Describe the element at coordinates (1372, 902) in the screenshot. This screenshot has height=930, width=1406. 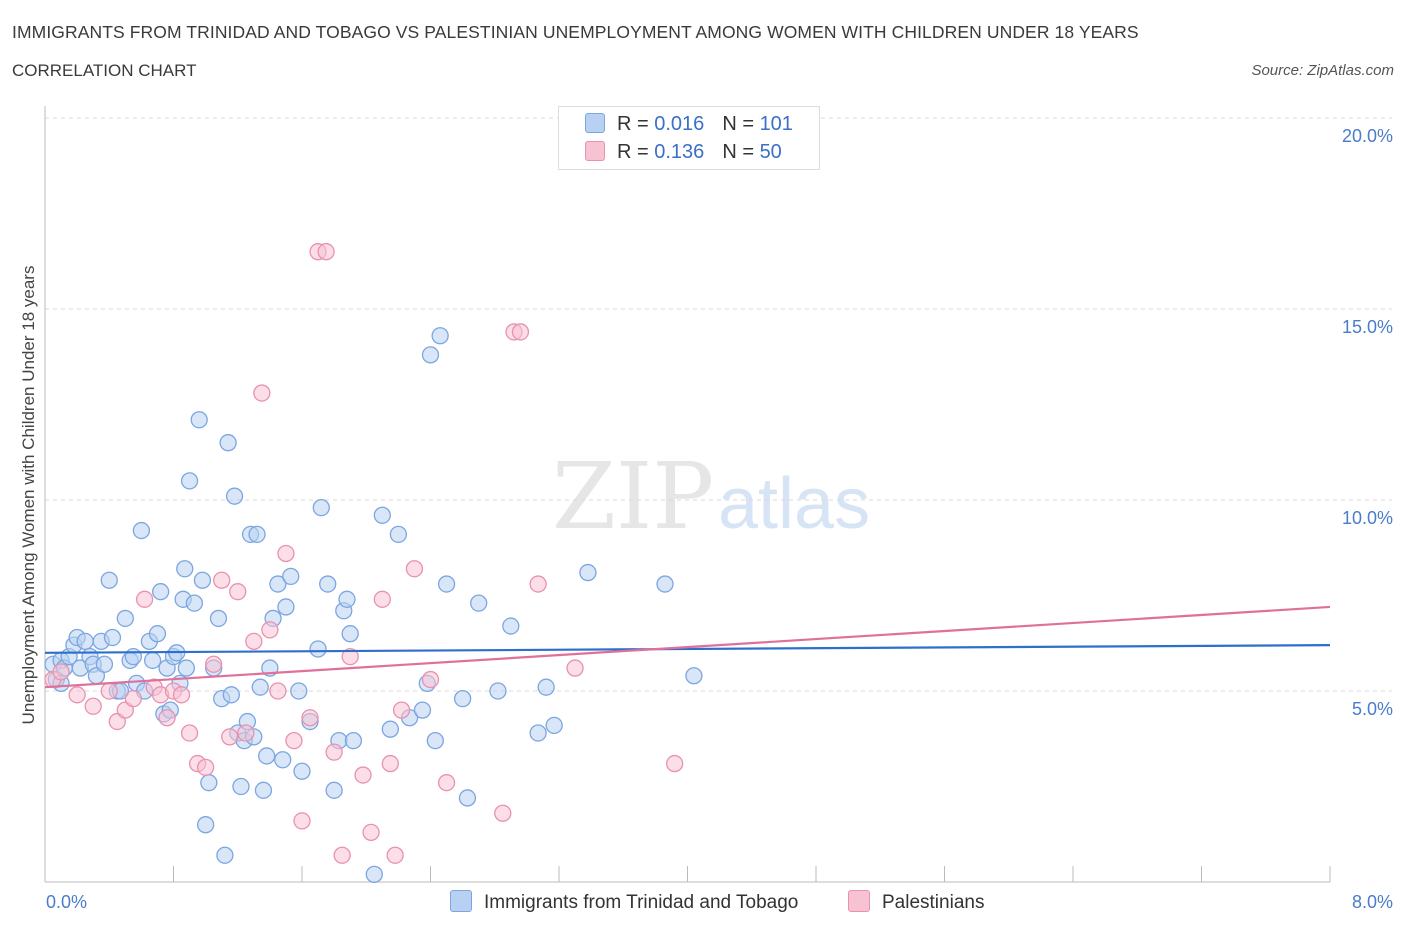
I see `x-tick-label-max: 8.0%` at that location.